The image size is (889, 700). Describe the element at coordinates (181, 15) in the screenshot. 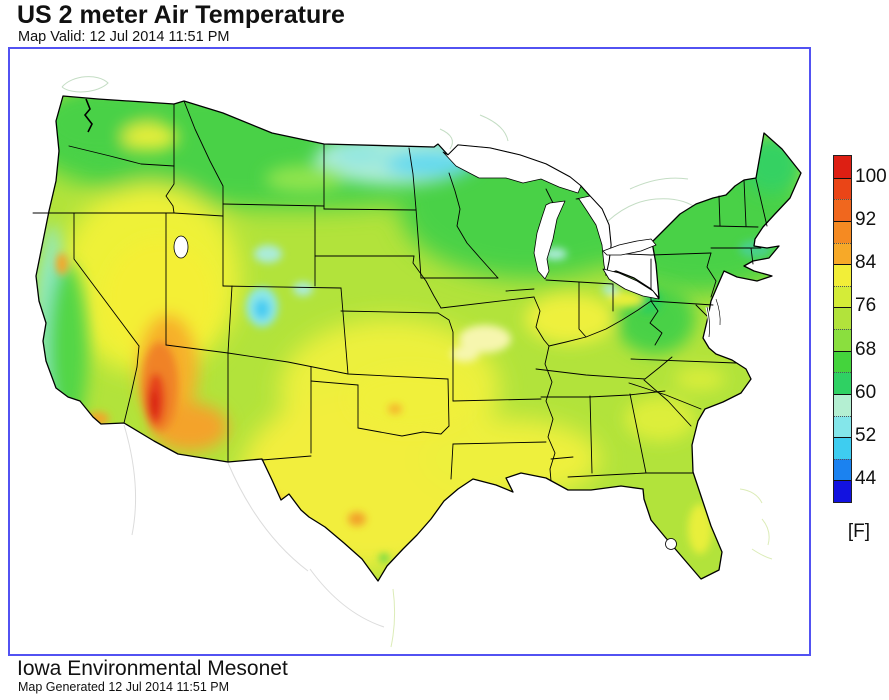

I see `page-title: US 2 meter Air Temperature` at that location.